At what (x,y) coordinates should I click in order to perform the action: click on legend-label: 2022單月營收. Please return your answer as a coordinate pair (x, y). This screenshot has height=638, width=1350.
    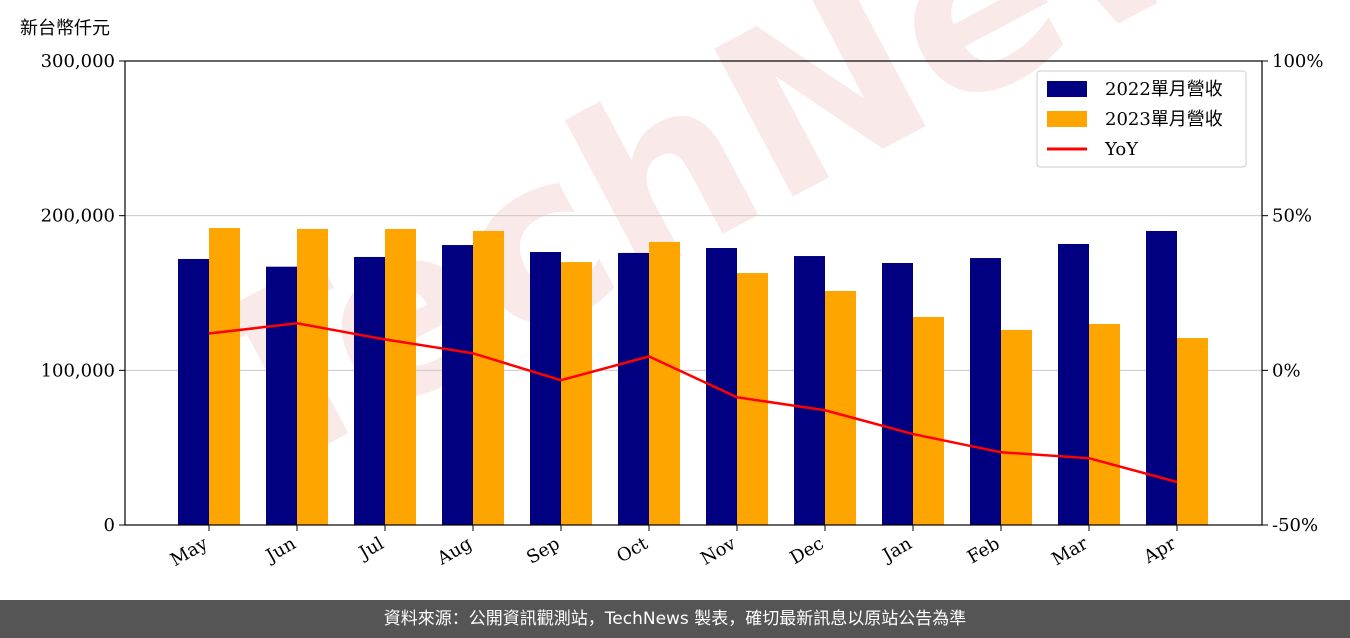
    Looking at the image, I should click on (1164, 89).